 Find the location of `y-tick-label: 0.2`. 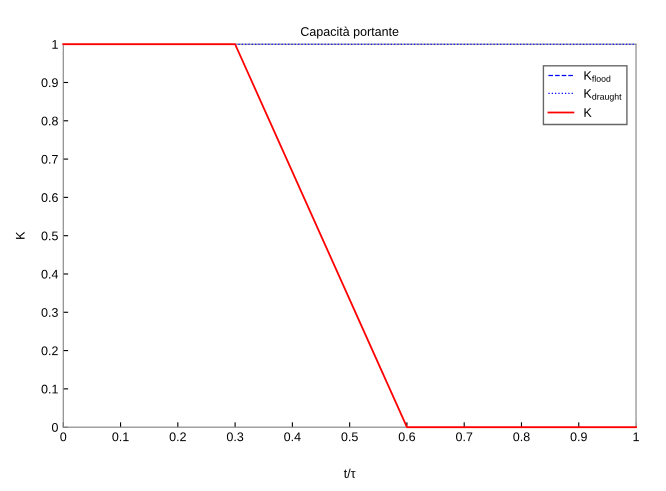

y-tick-label: 0.2 is located at coordinates (50, 351).